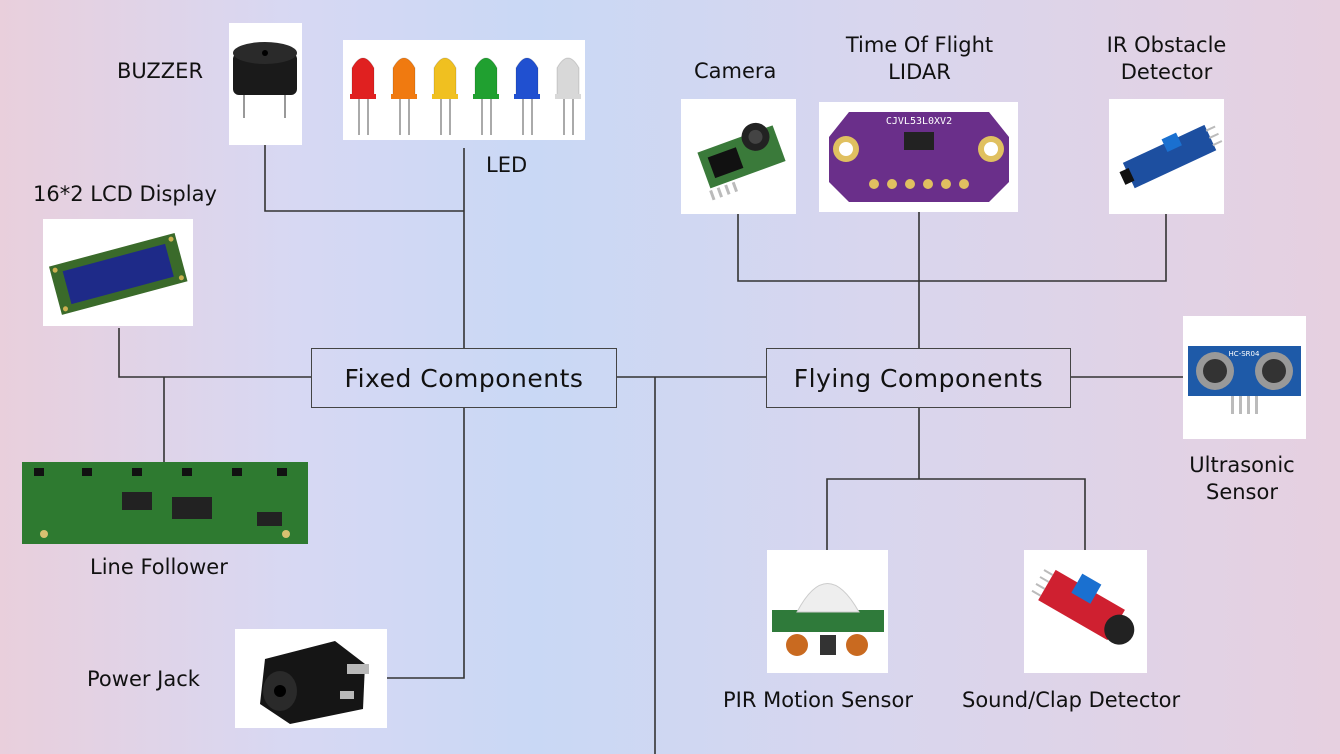  I want to click on sound-image, so click(1085, 611).